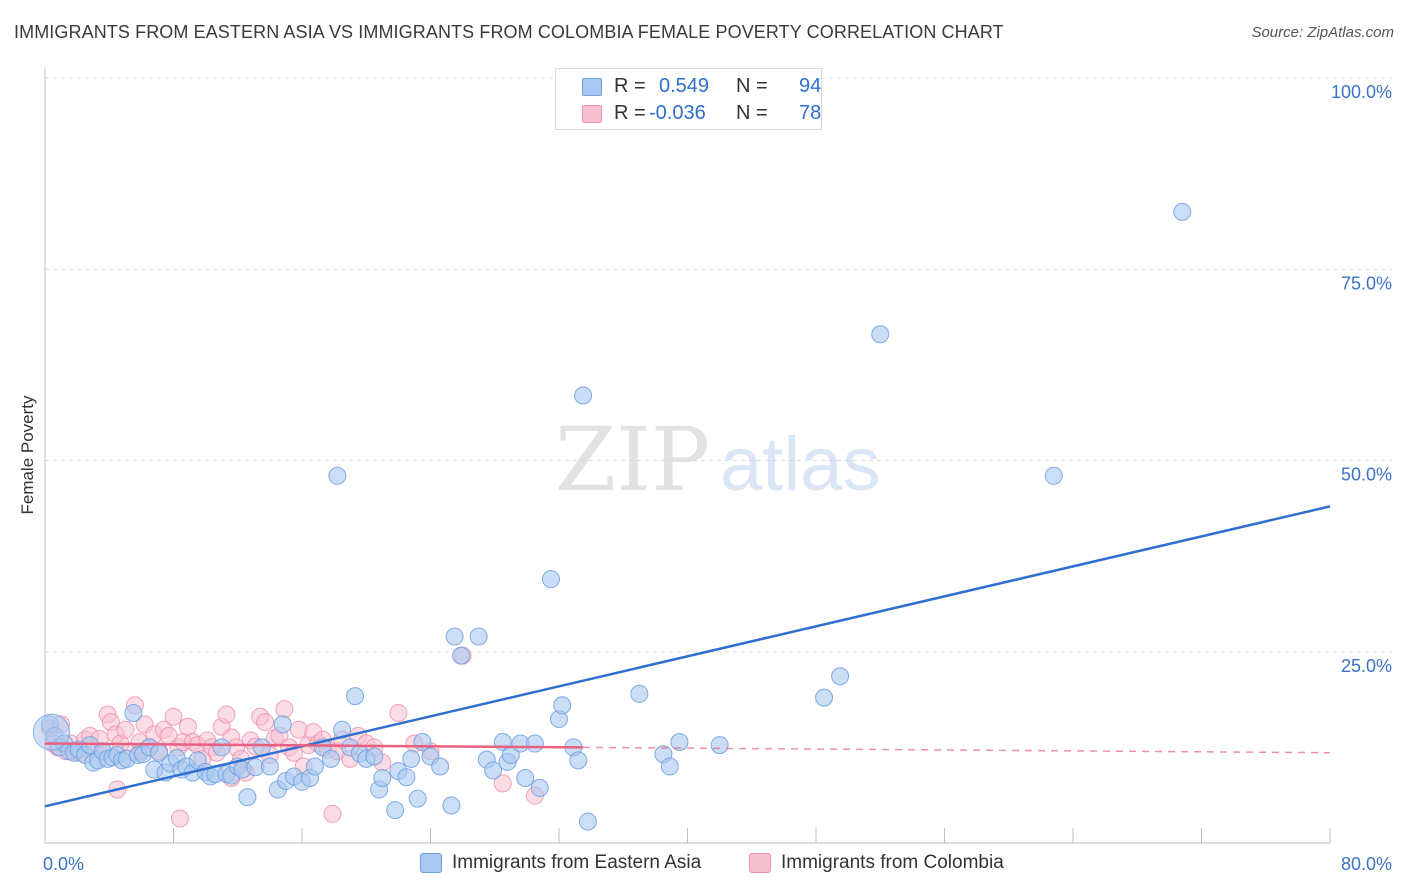 This screenshot has height=892, width=1406. What do you see at coordinates (1366, 666) in the screenshot?
I see `y-tick-label: 25.0%` at bounding box center [1366, 666].